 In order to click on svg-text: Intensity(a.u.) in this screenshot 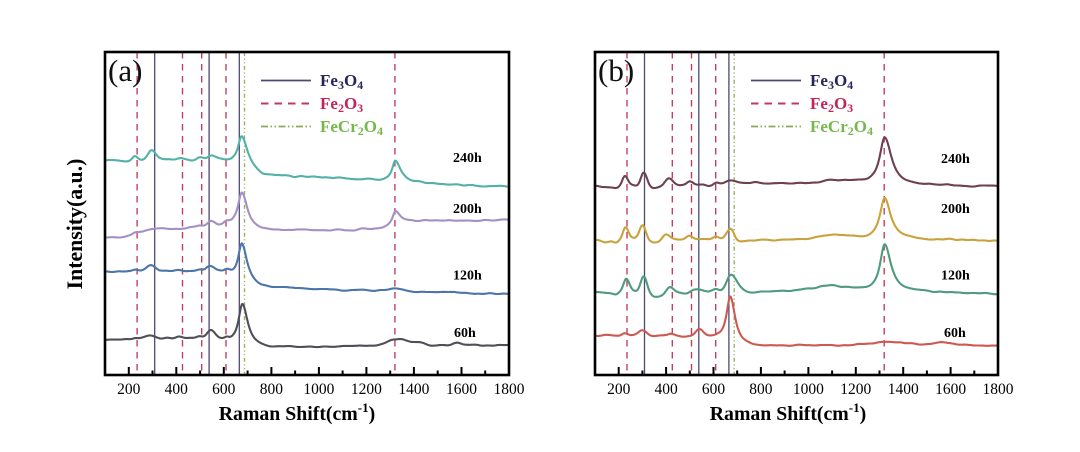, I will do `click(75, 224)`.